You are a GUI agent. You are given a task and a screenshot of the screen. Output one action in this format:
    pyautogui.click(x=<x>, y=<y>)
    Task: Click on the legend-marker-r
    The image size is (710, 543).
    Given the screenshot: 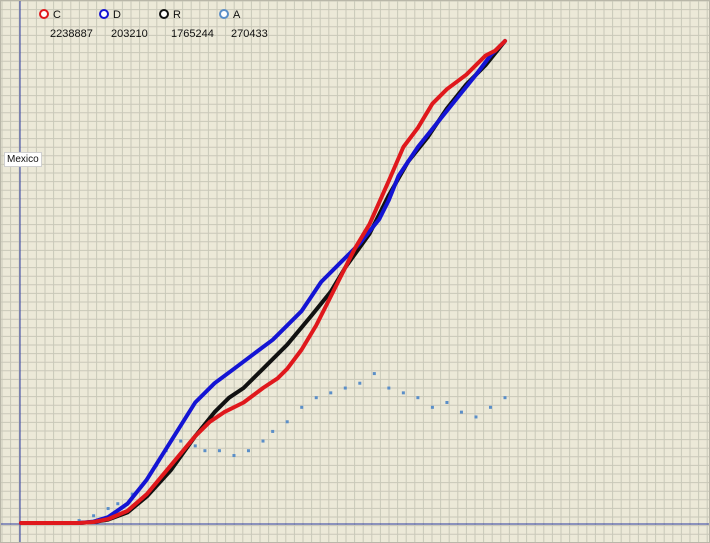 What is the action you would take?
    pyautogui.click(x=164, y=14)
    